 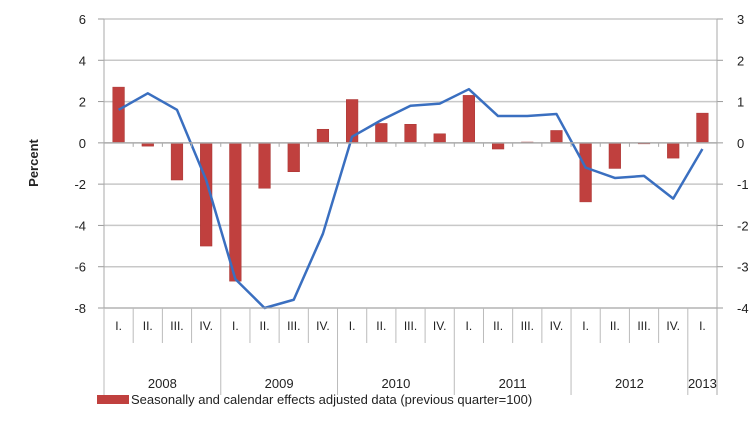 I want to click on year-label: 2012, so click(x=629, y=383).